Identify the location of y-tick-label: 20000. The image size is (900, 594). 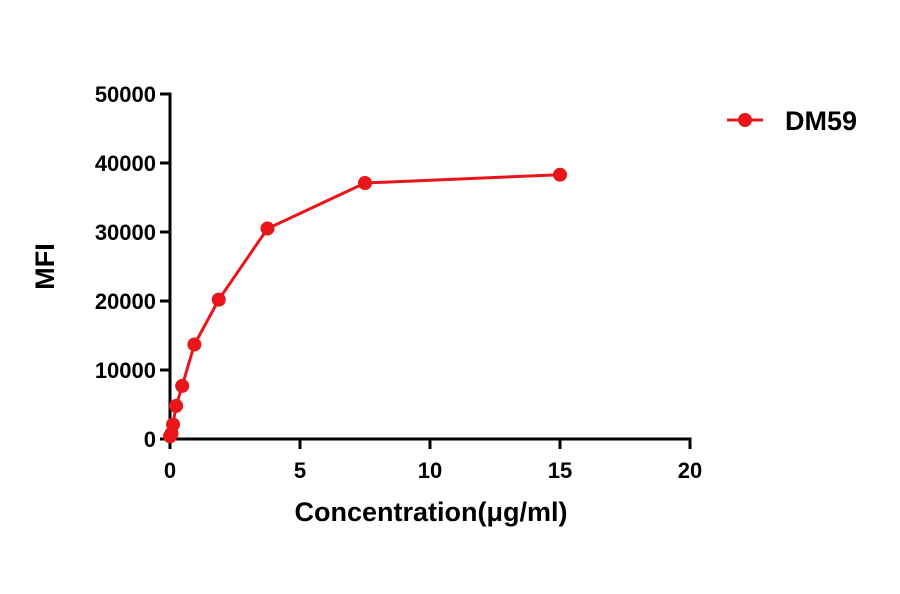
(125, 301).